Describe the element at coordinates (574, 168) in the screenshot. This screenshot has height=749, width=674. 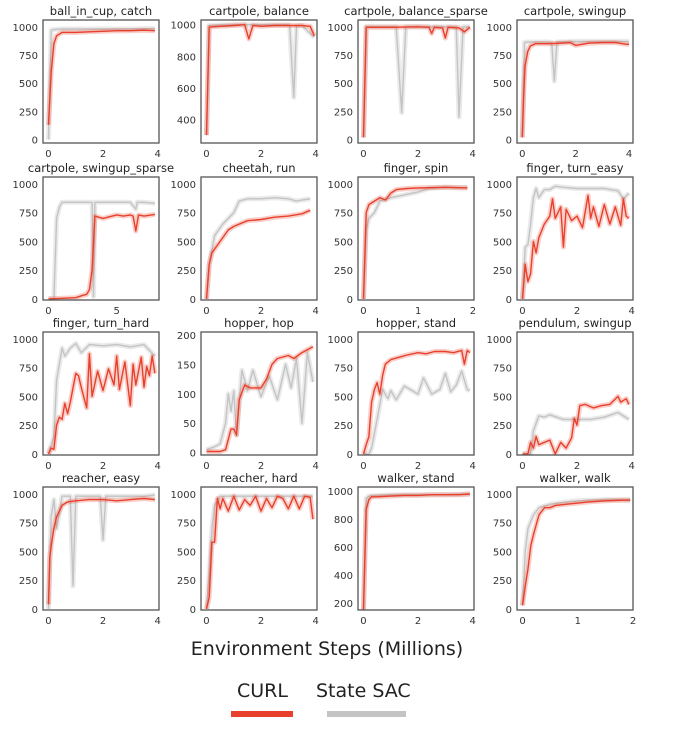
I see `subplot-title: finger, turn_easy` at that location.